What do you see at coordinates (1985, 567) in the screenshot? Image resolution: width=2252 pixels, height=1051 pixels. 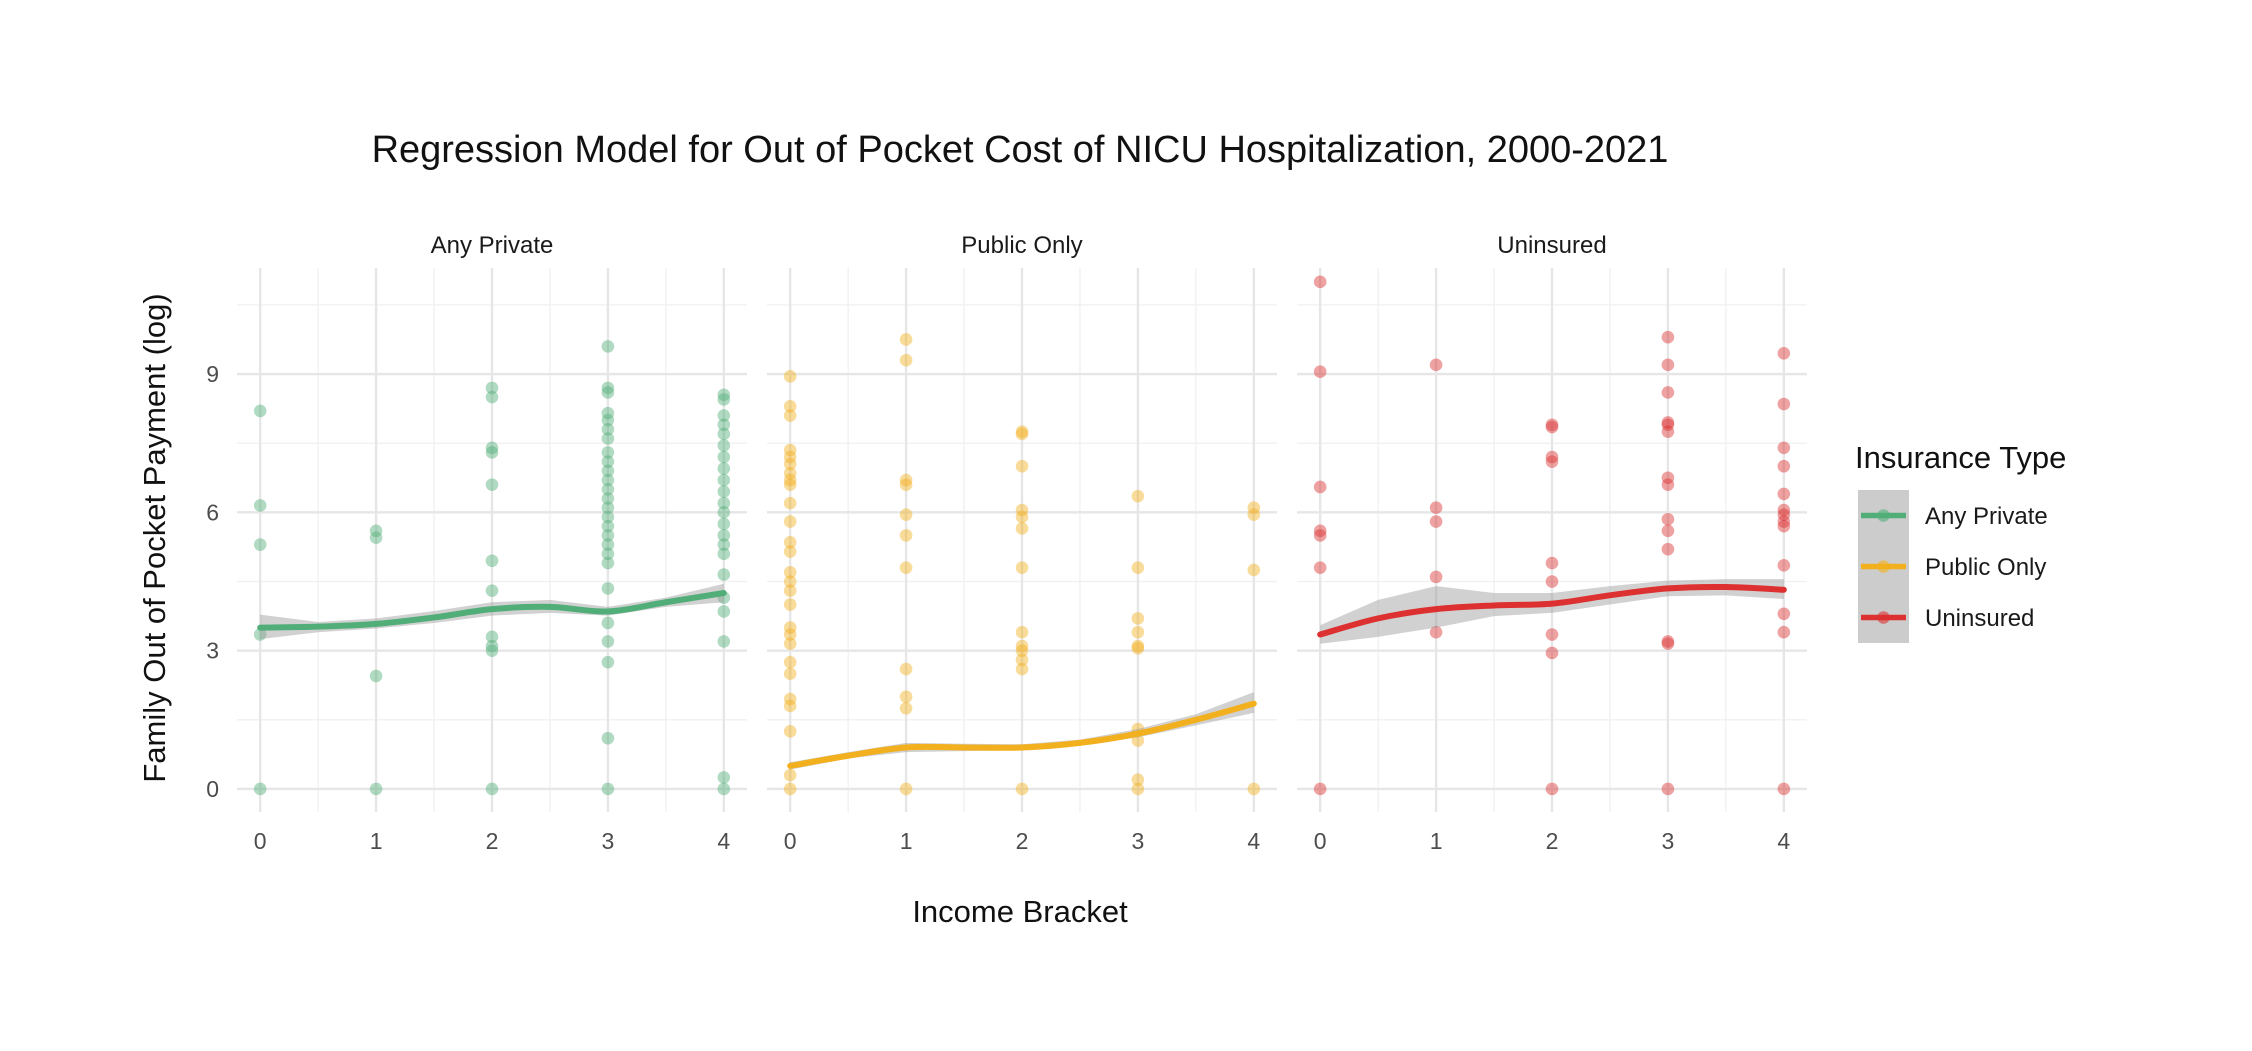 I see `legend-label: Public Only` at bounding box center [1985, 567].